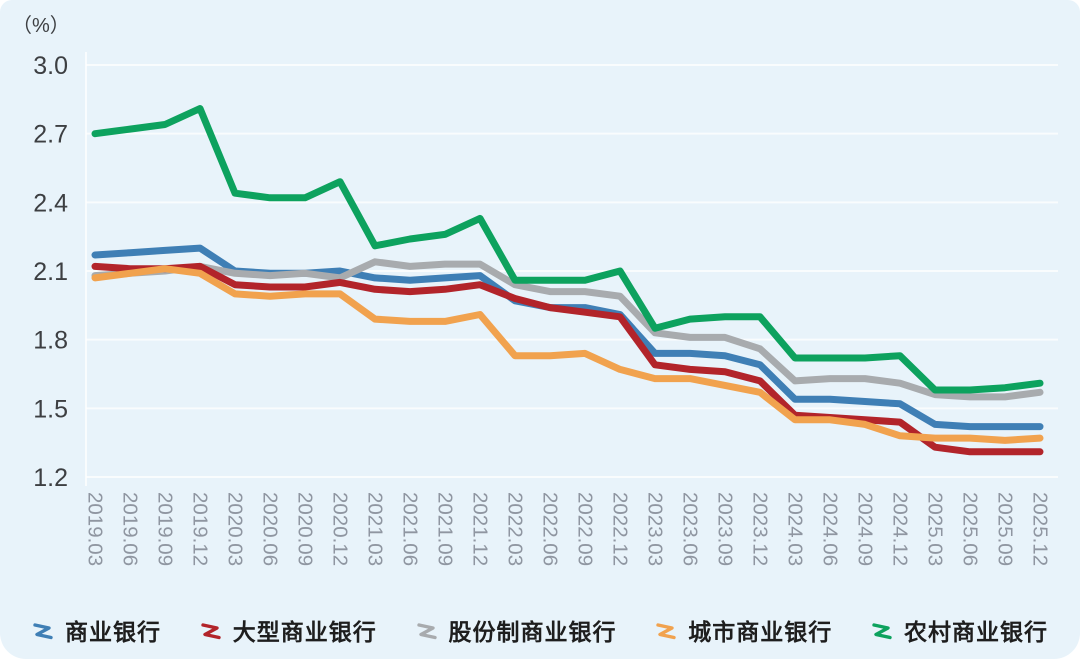 The width and height of the screenshot is (1080, 659). What do you see at coordinates (50, 135) in the screenshot?
I see `y-axis-tick-label: 2.7` at bounding box center [50, 135].